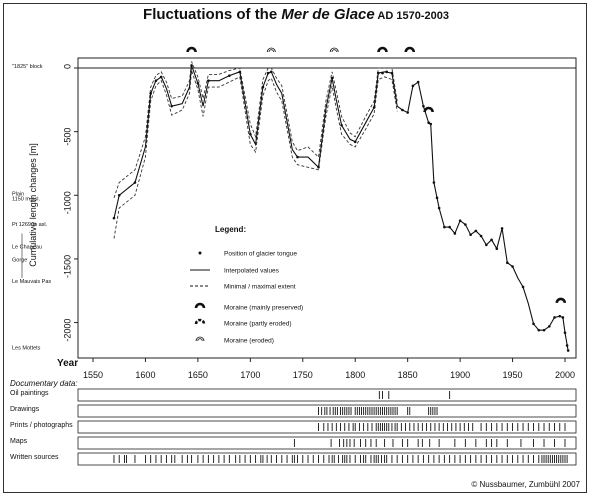  Describe the element at coordinates (67, 330) in the screenshot. I see `y-tick-label: -2000` at that location.